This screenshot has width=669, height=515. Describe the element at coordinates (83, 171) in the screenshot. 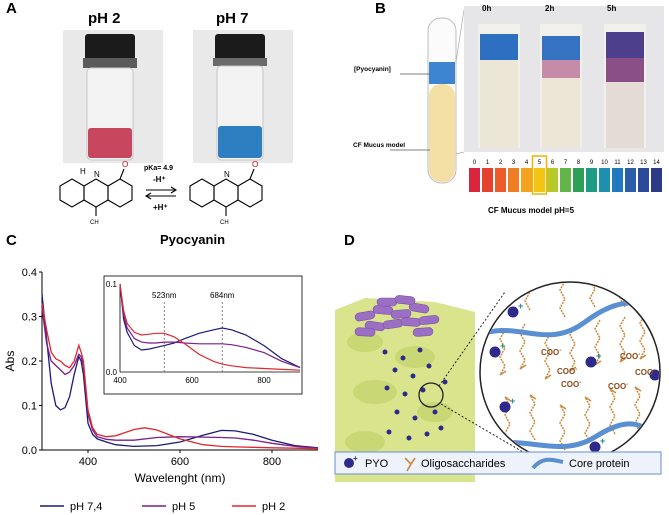

I see `atom-h: H` at that location.